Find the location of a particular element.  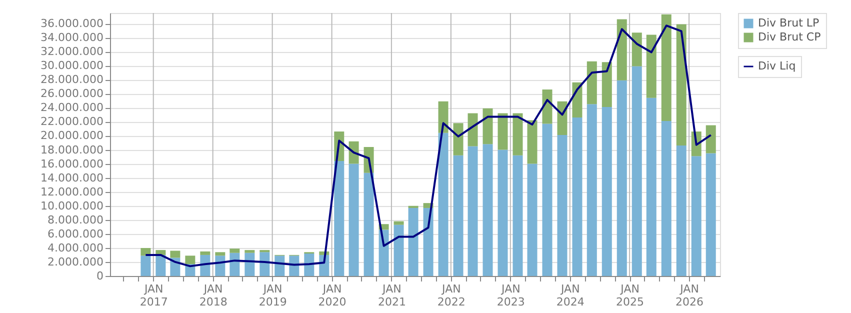

x-tick-label: JAN 2019 is located at coordinates (272, 295).